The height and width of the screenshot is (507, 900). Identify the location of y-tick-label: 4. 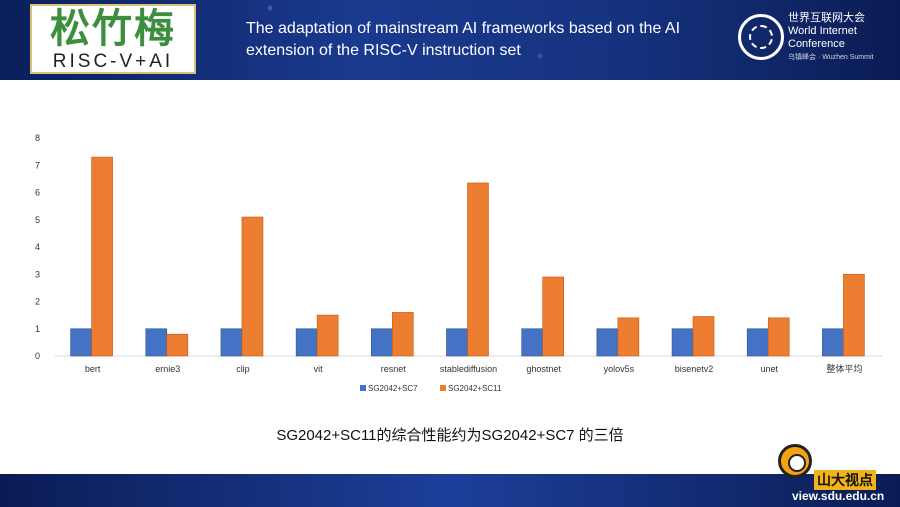
(37, 247).